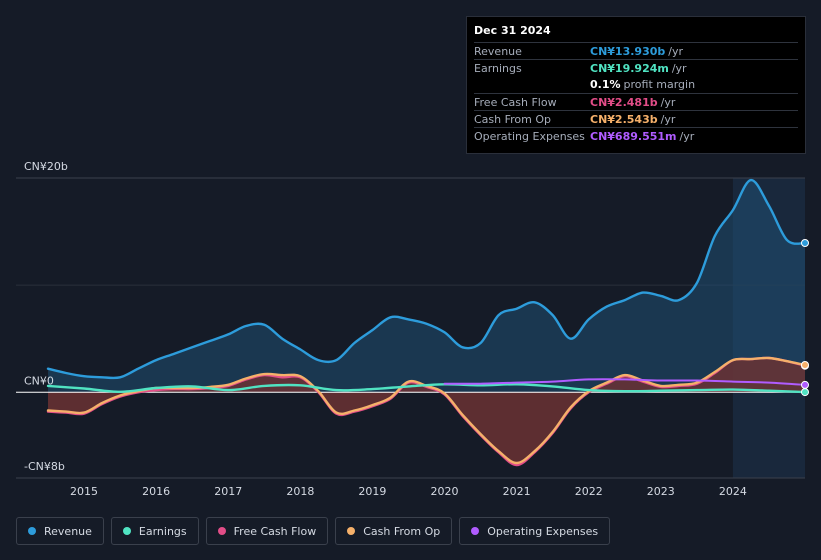 The image size is (821, 560). I want to click on tooltip-value: CN¥2.543b, so click(624, 119).